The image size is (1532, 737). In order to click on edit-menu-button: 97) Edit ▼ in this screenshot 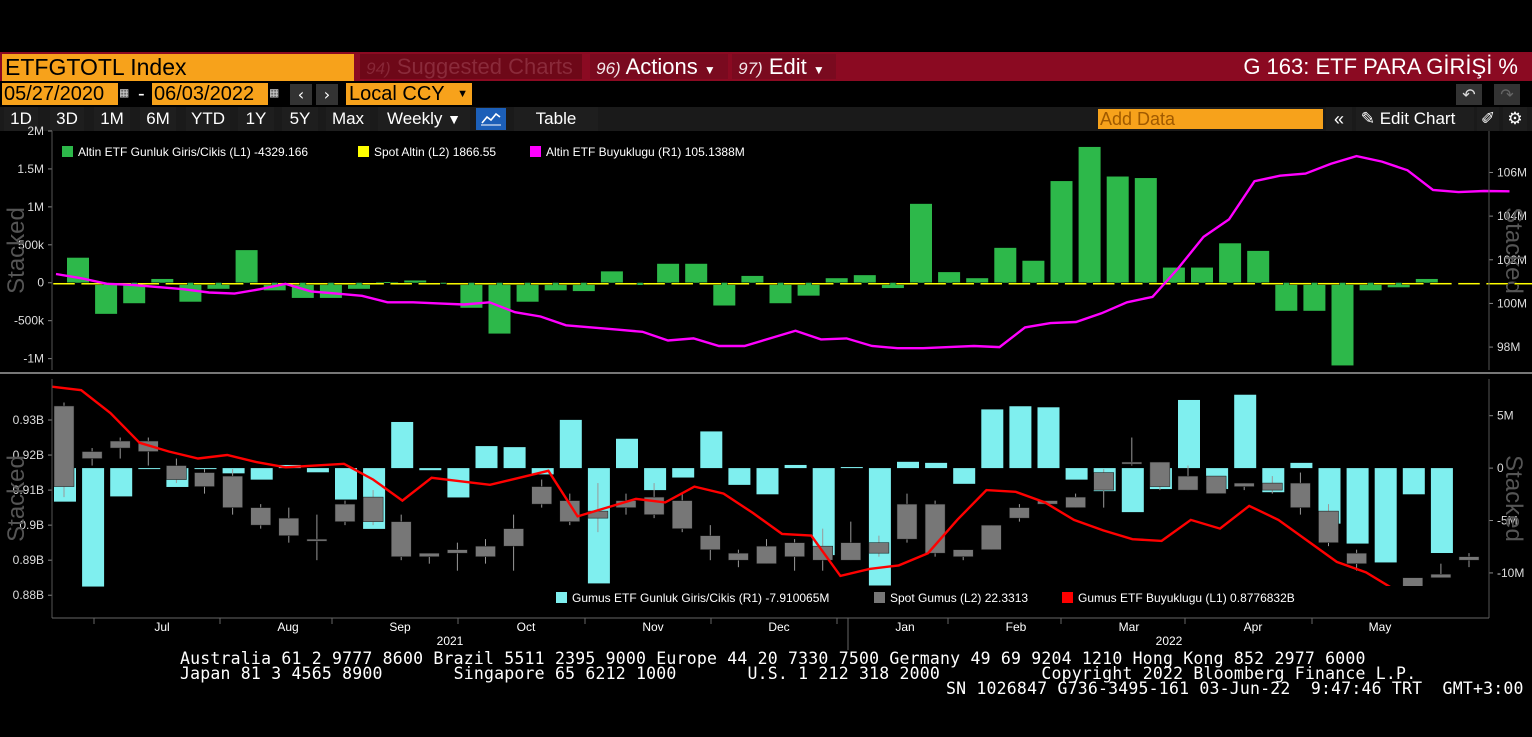, I will do `click(784, 66)`.